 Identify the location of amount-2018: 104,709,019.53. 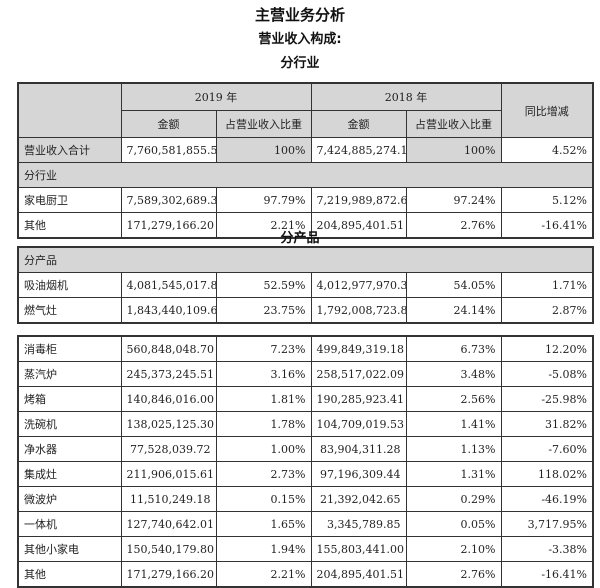
(358, 424).